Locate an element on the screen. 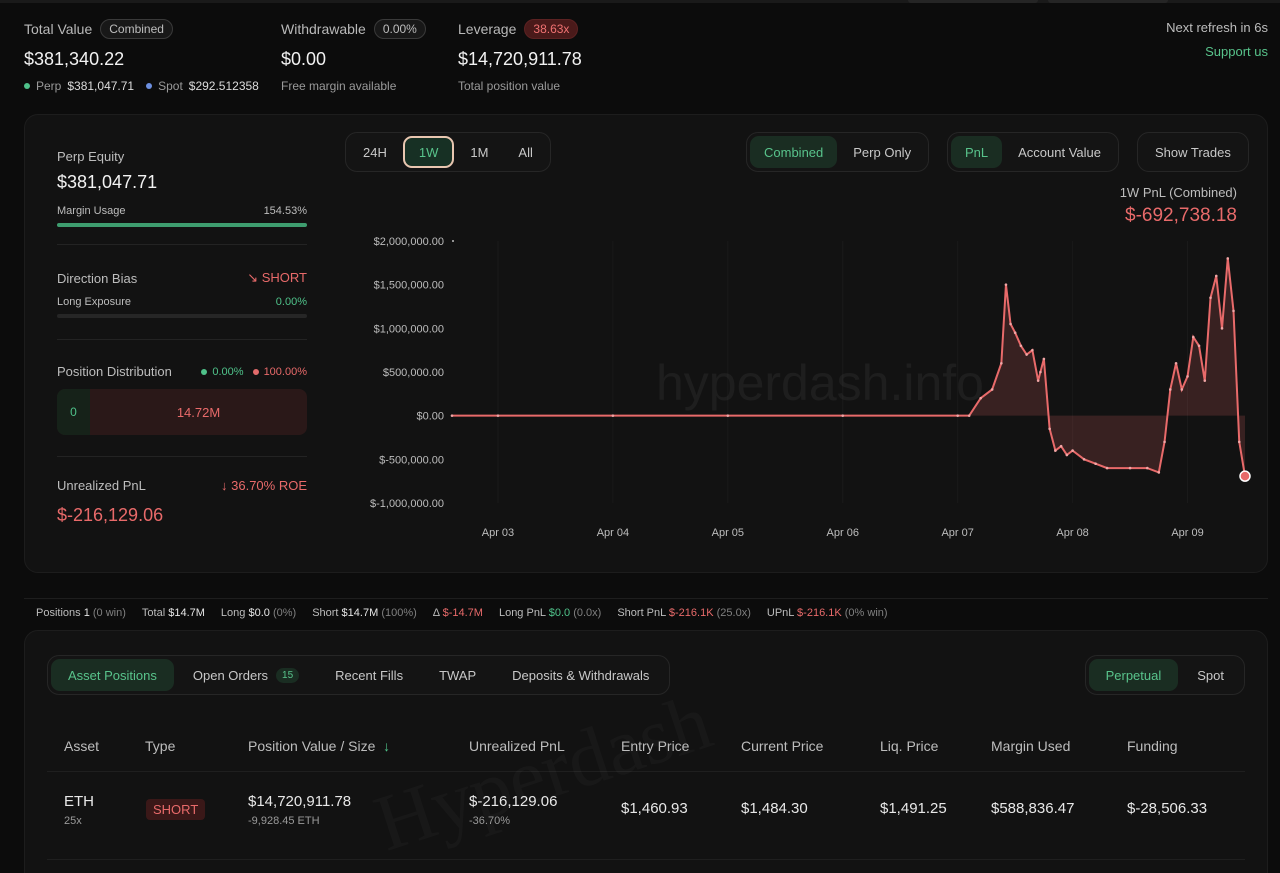 Image resolution: width=1280 pixels, height=873 pixels. range-1m: 1M is located at coordinates (479, 152).